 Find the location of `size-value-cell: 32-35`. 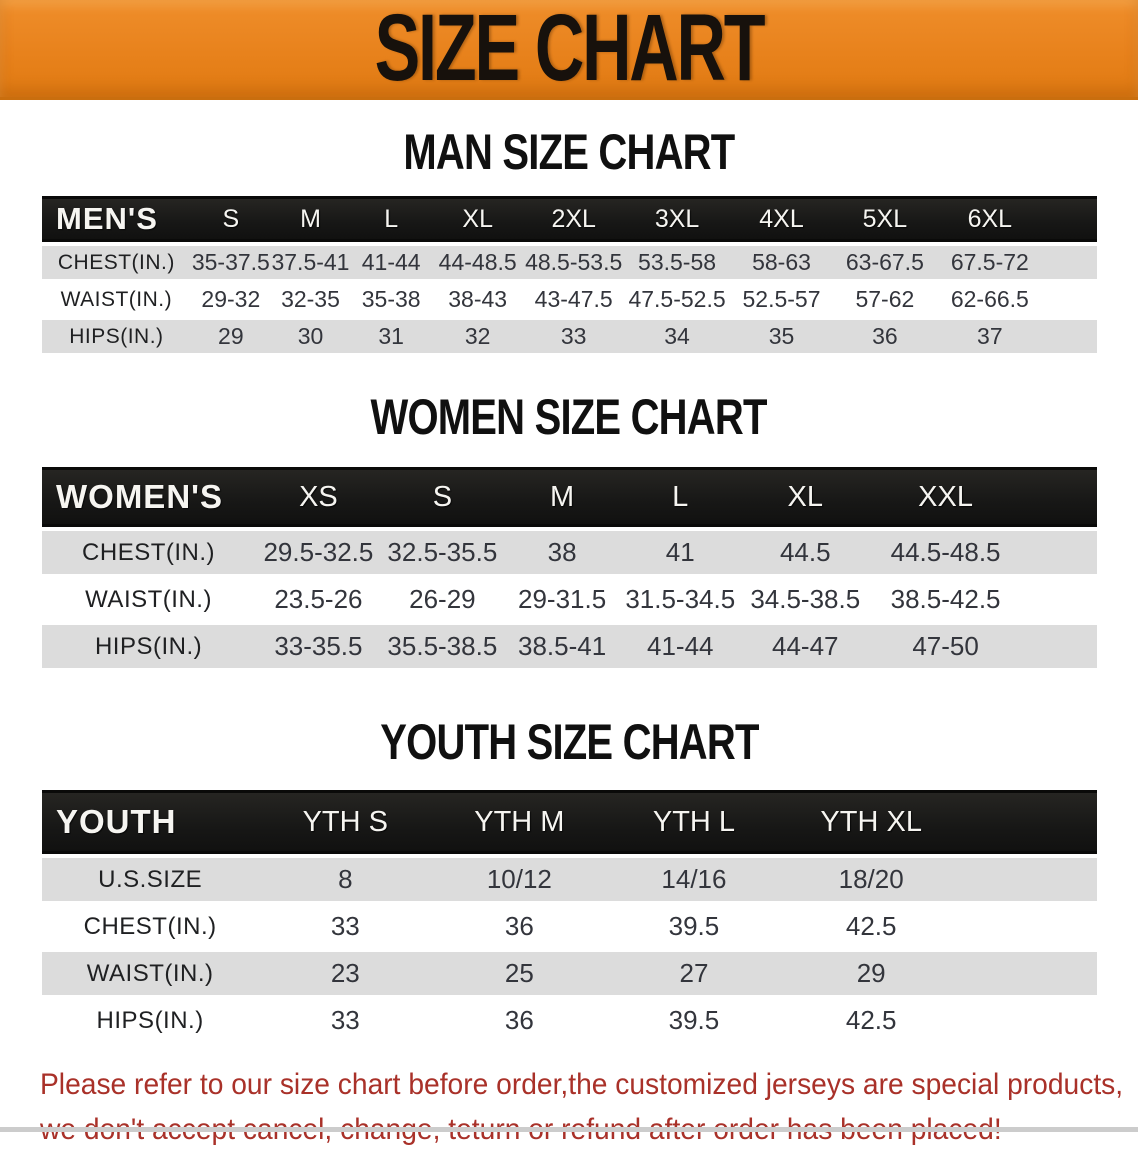

size-value-cell: 32-35 is located at coordinates (310, 297).